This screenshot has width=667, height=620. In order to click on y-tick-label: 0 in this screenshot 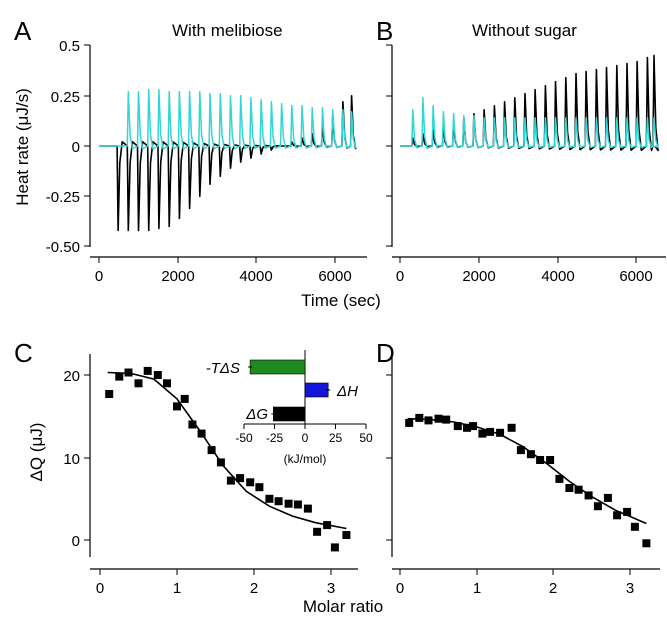, I will do `click(76, 147)`.